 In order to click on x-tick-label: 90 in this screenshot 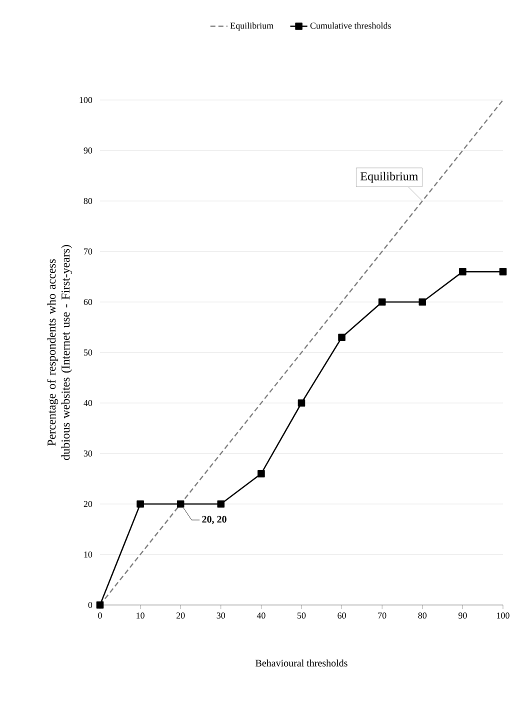, I will do `click(462, 615)`.